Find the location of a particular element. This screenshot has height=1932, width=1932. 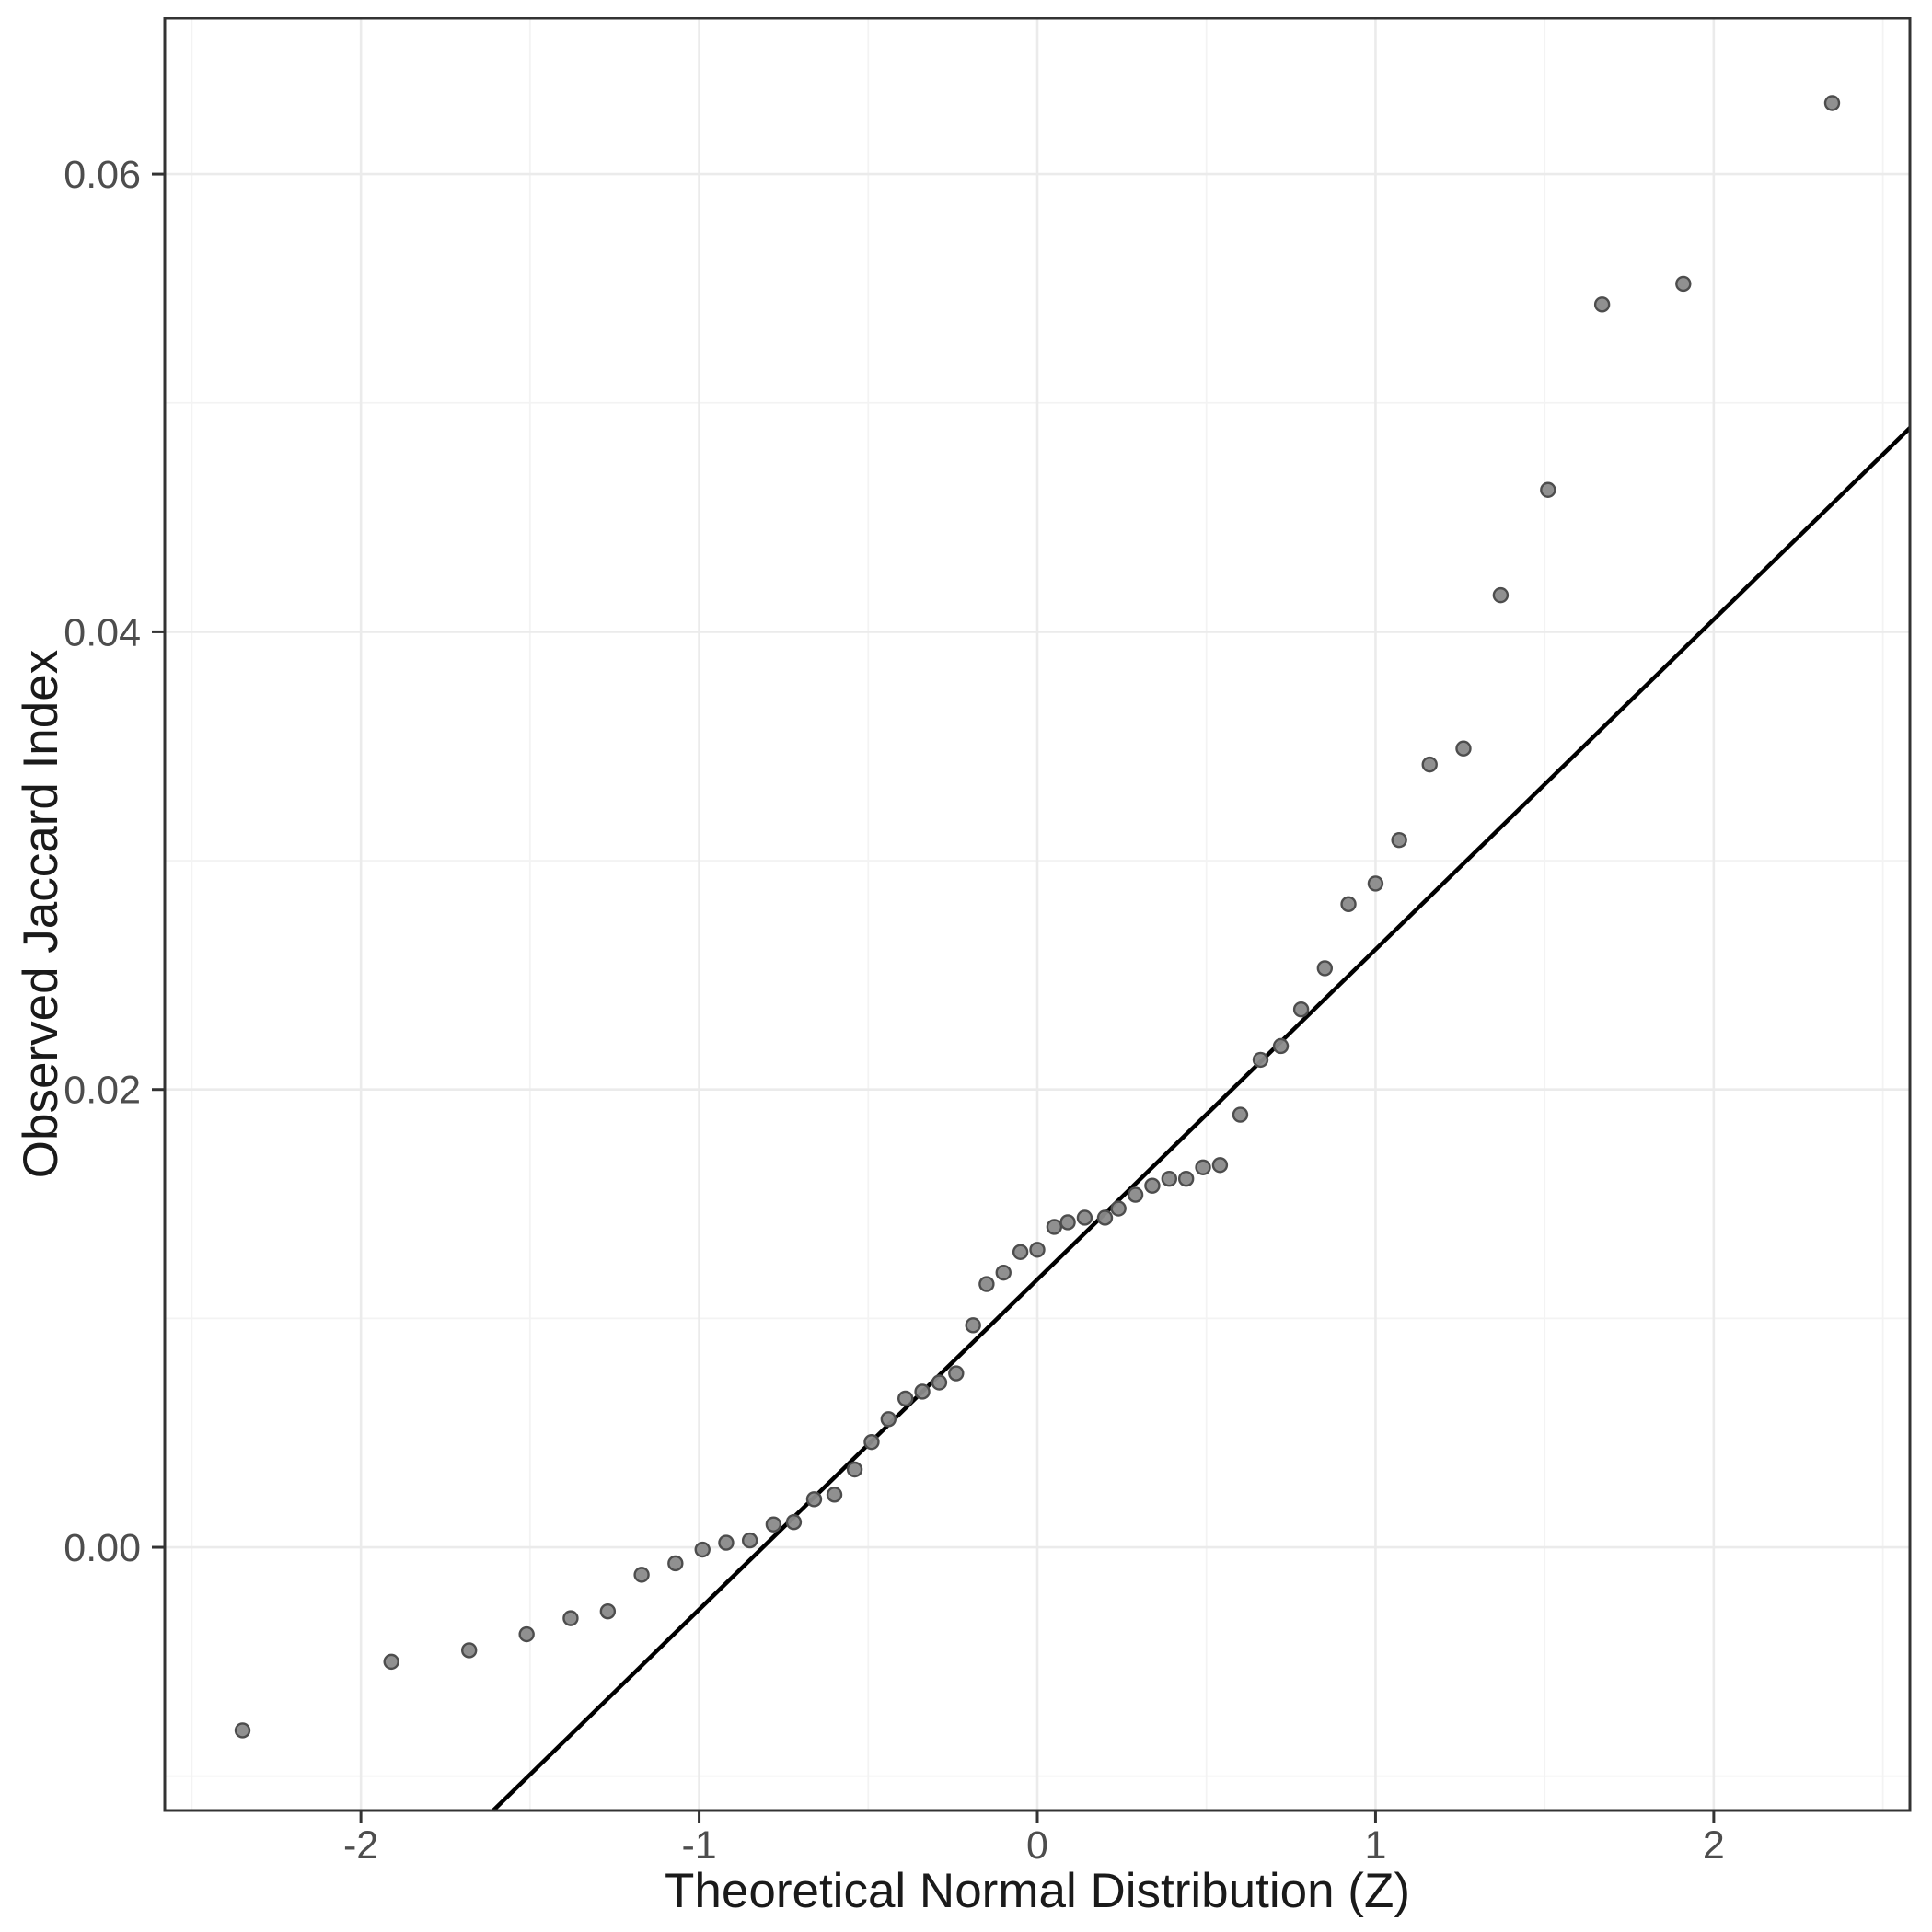

y-tick-label: 0.06 is located at coordinates (103, 175).